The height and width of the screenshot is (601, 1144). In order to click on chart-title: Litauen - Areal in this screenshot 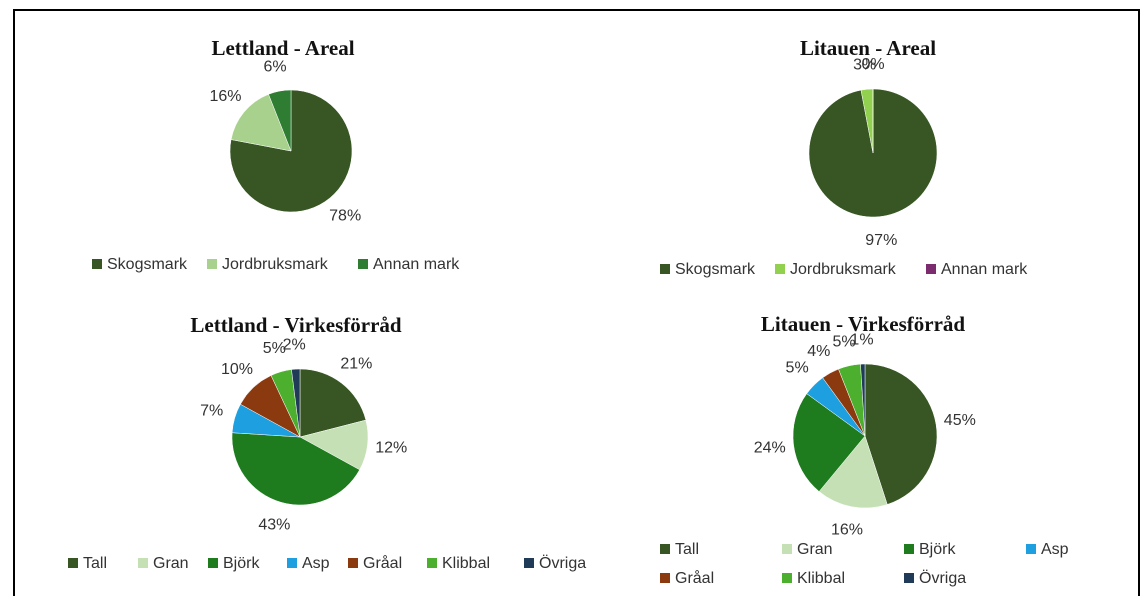, I will do `click(868, 48)`.